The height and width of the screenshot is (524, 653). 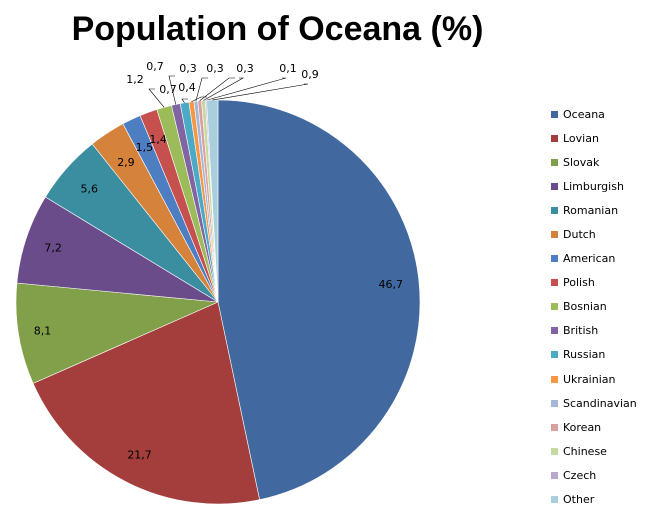 What do you see at coordinates (601, 331) in the screenshot?
I see `legend-item-british: British` at bounding box center [601, 331].